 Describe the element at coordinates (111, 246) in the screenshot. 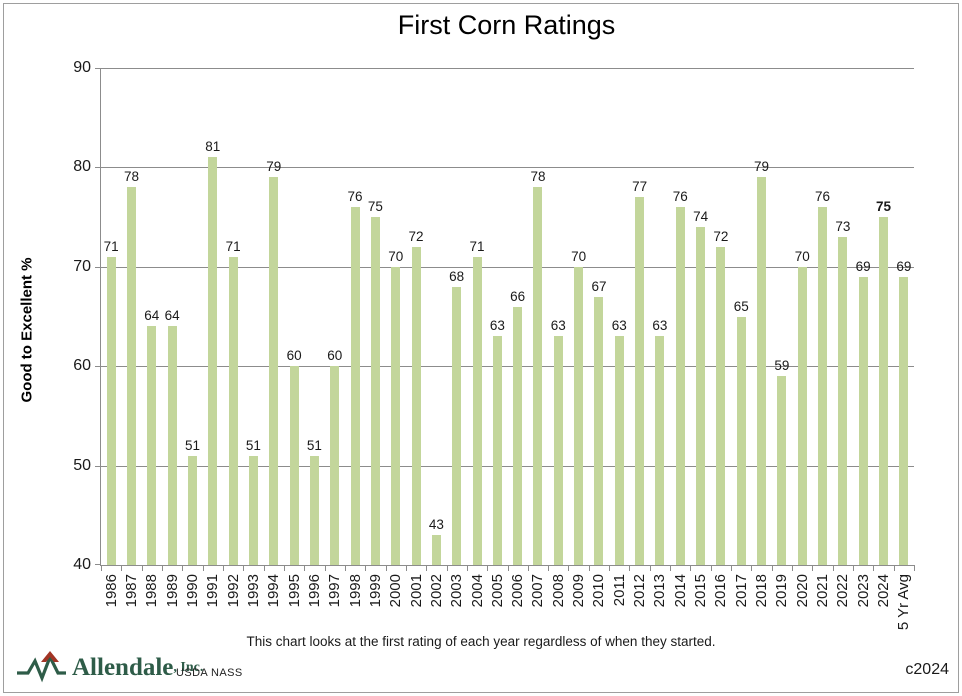

I see `value-label-1986: 71` at that location.